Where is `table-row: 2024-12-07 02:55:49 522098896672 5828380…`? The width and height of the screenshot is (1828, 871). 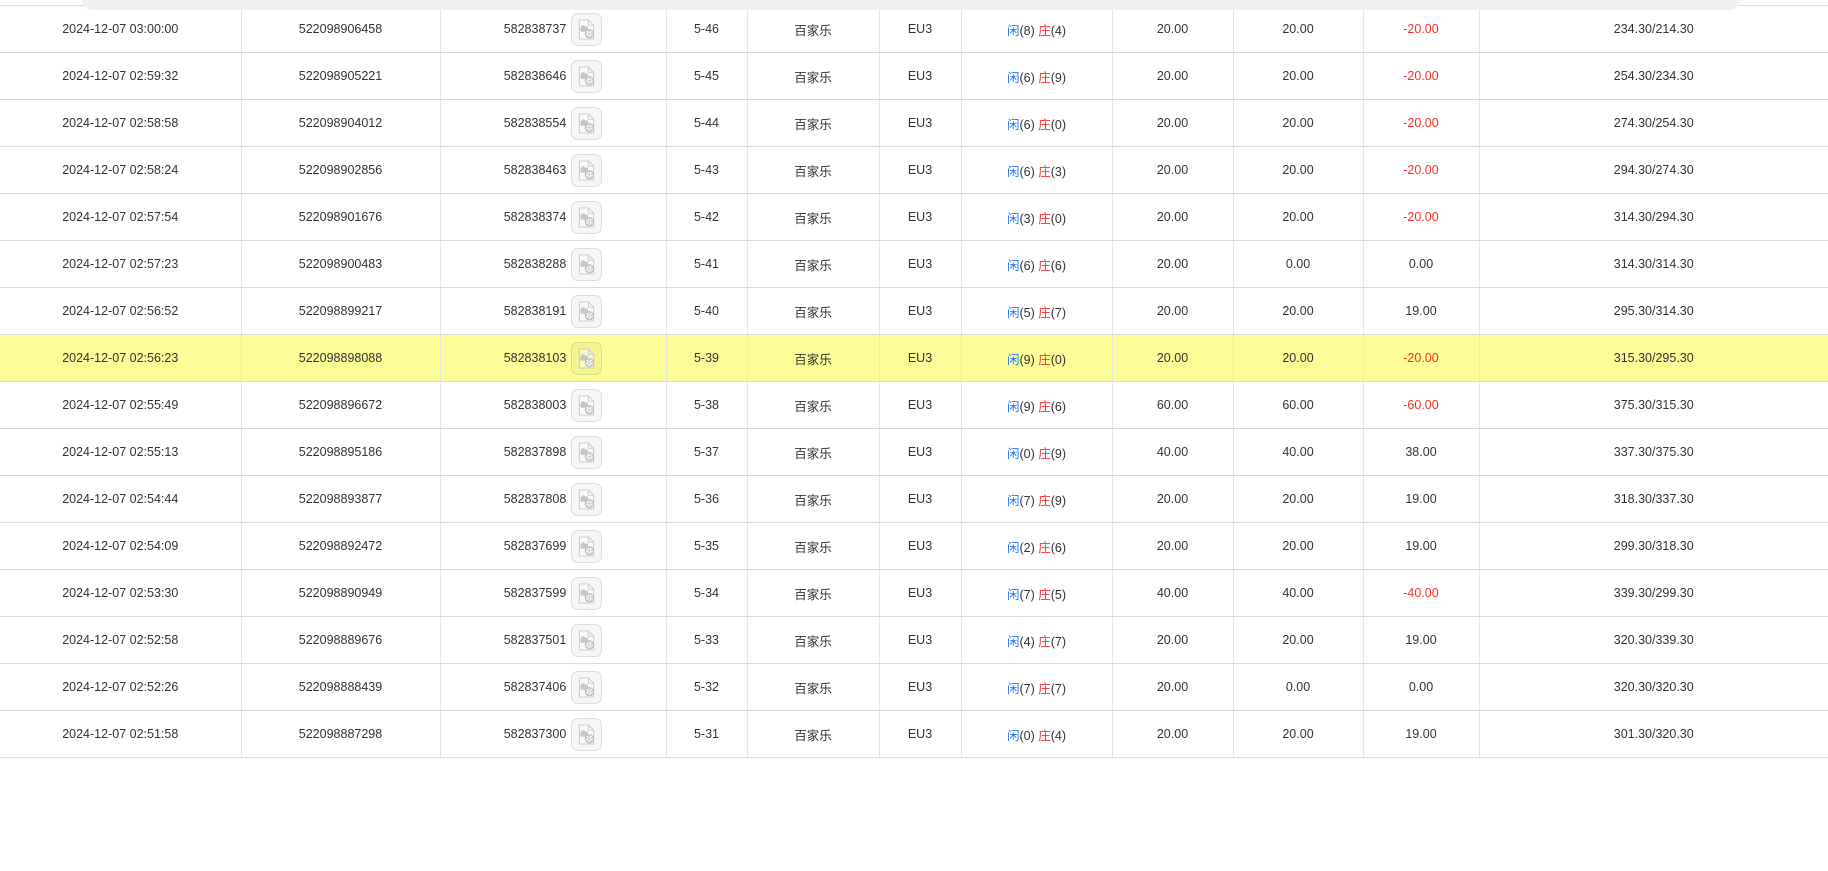 table-row: 2024-12-07 02:55:49 522098896672 5828380… is located at coordinates (914, 405).